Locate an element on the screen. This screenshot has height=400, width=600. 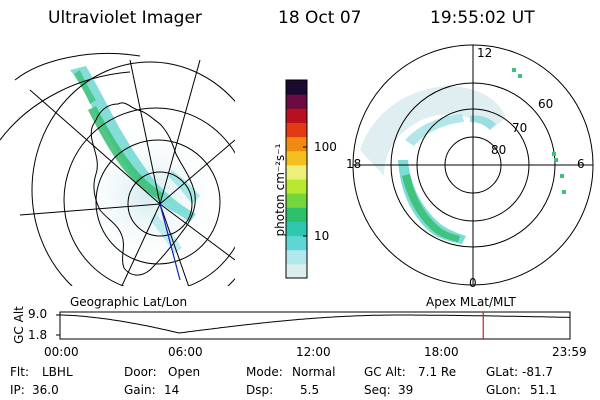
info-ip-key: IP: is located at coordinates (17, 390).